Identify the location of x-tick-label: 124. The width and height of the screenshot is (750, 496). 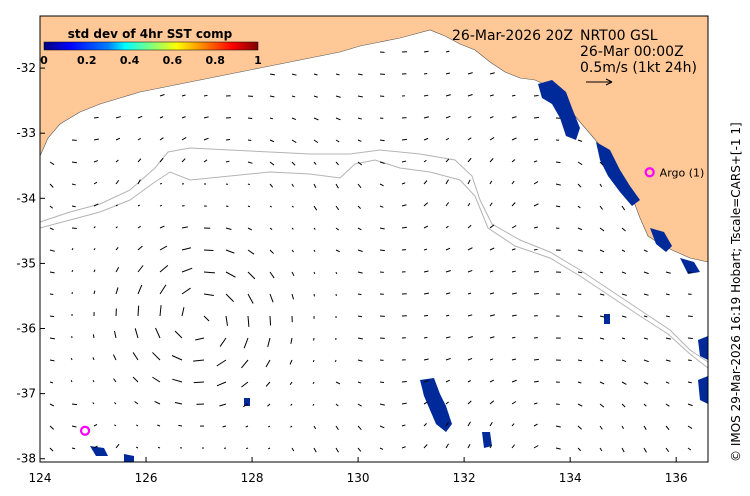
(40, 478).